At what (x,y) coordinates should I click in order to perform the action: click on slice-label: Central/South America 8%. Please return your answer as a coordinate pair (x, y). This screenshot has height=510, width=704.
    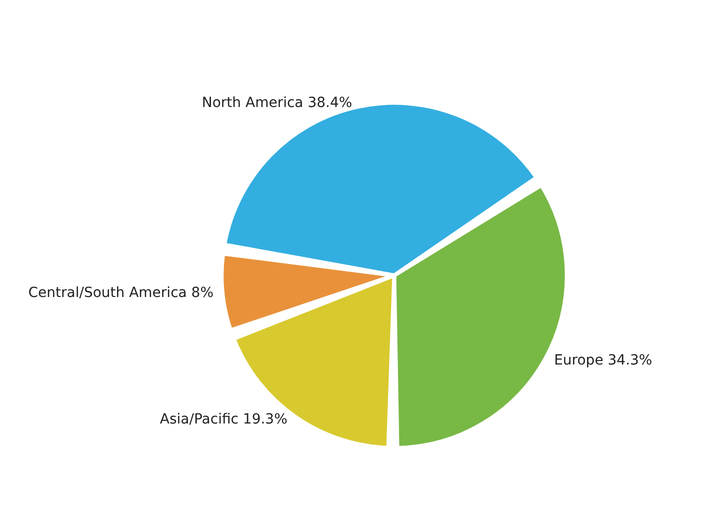
    Looking at the image, I should click on (121, 292).